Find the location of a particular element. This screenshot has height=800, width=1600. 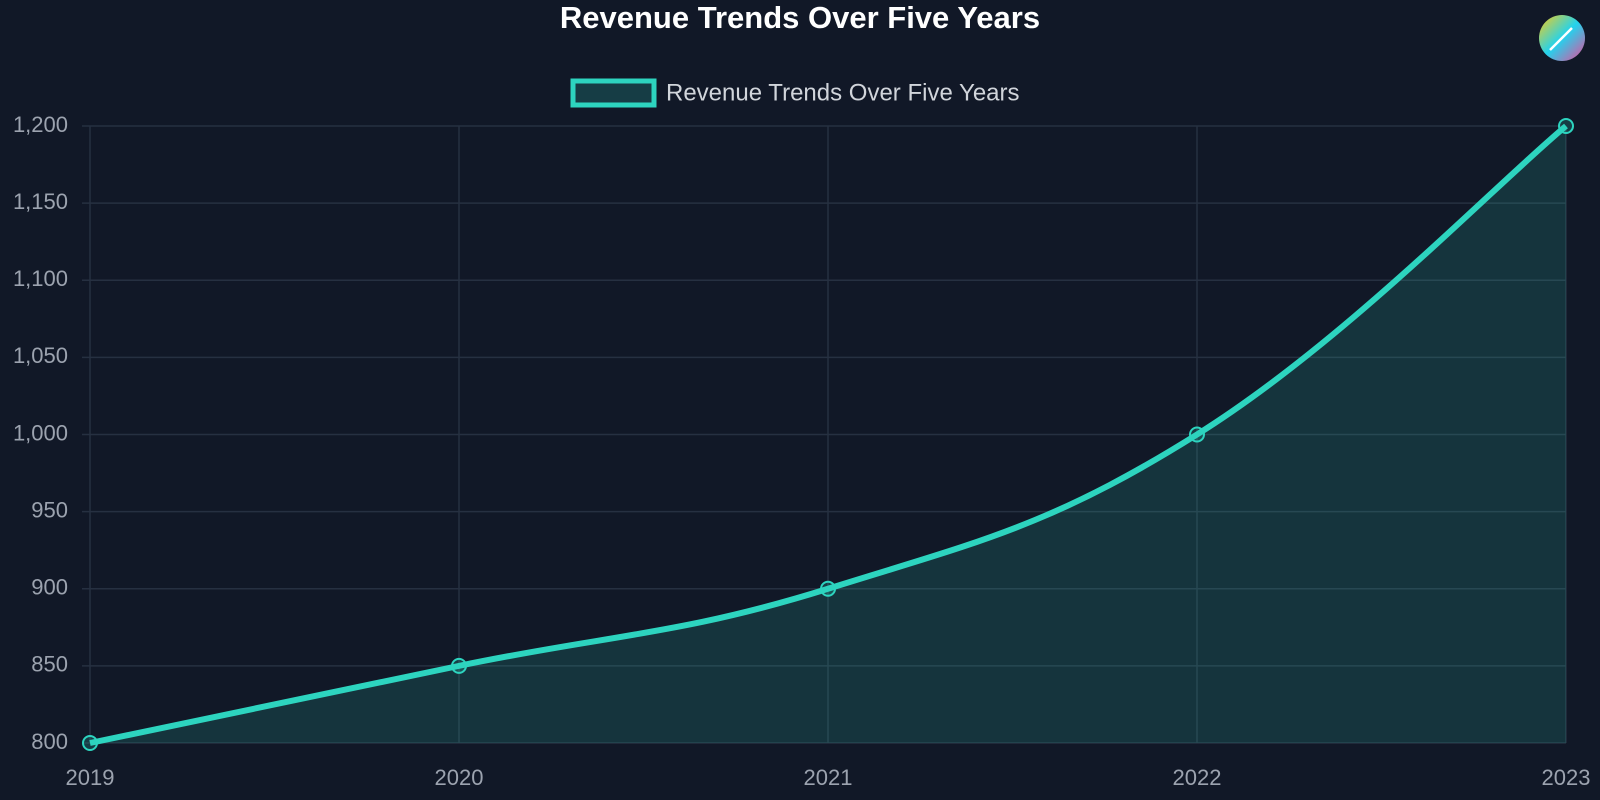

x-tick-label: 2019 is located at coordinates (90, 777).